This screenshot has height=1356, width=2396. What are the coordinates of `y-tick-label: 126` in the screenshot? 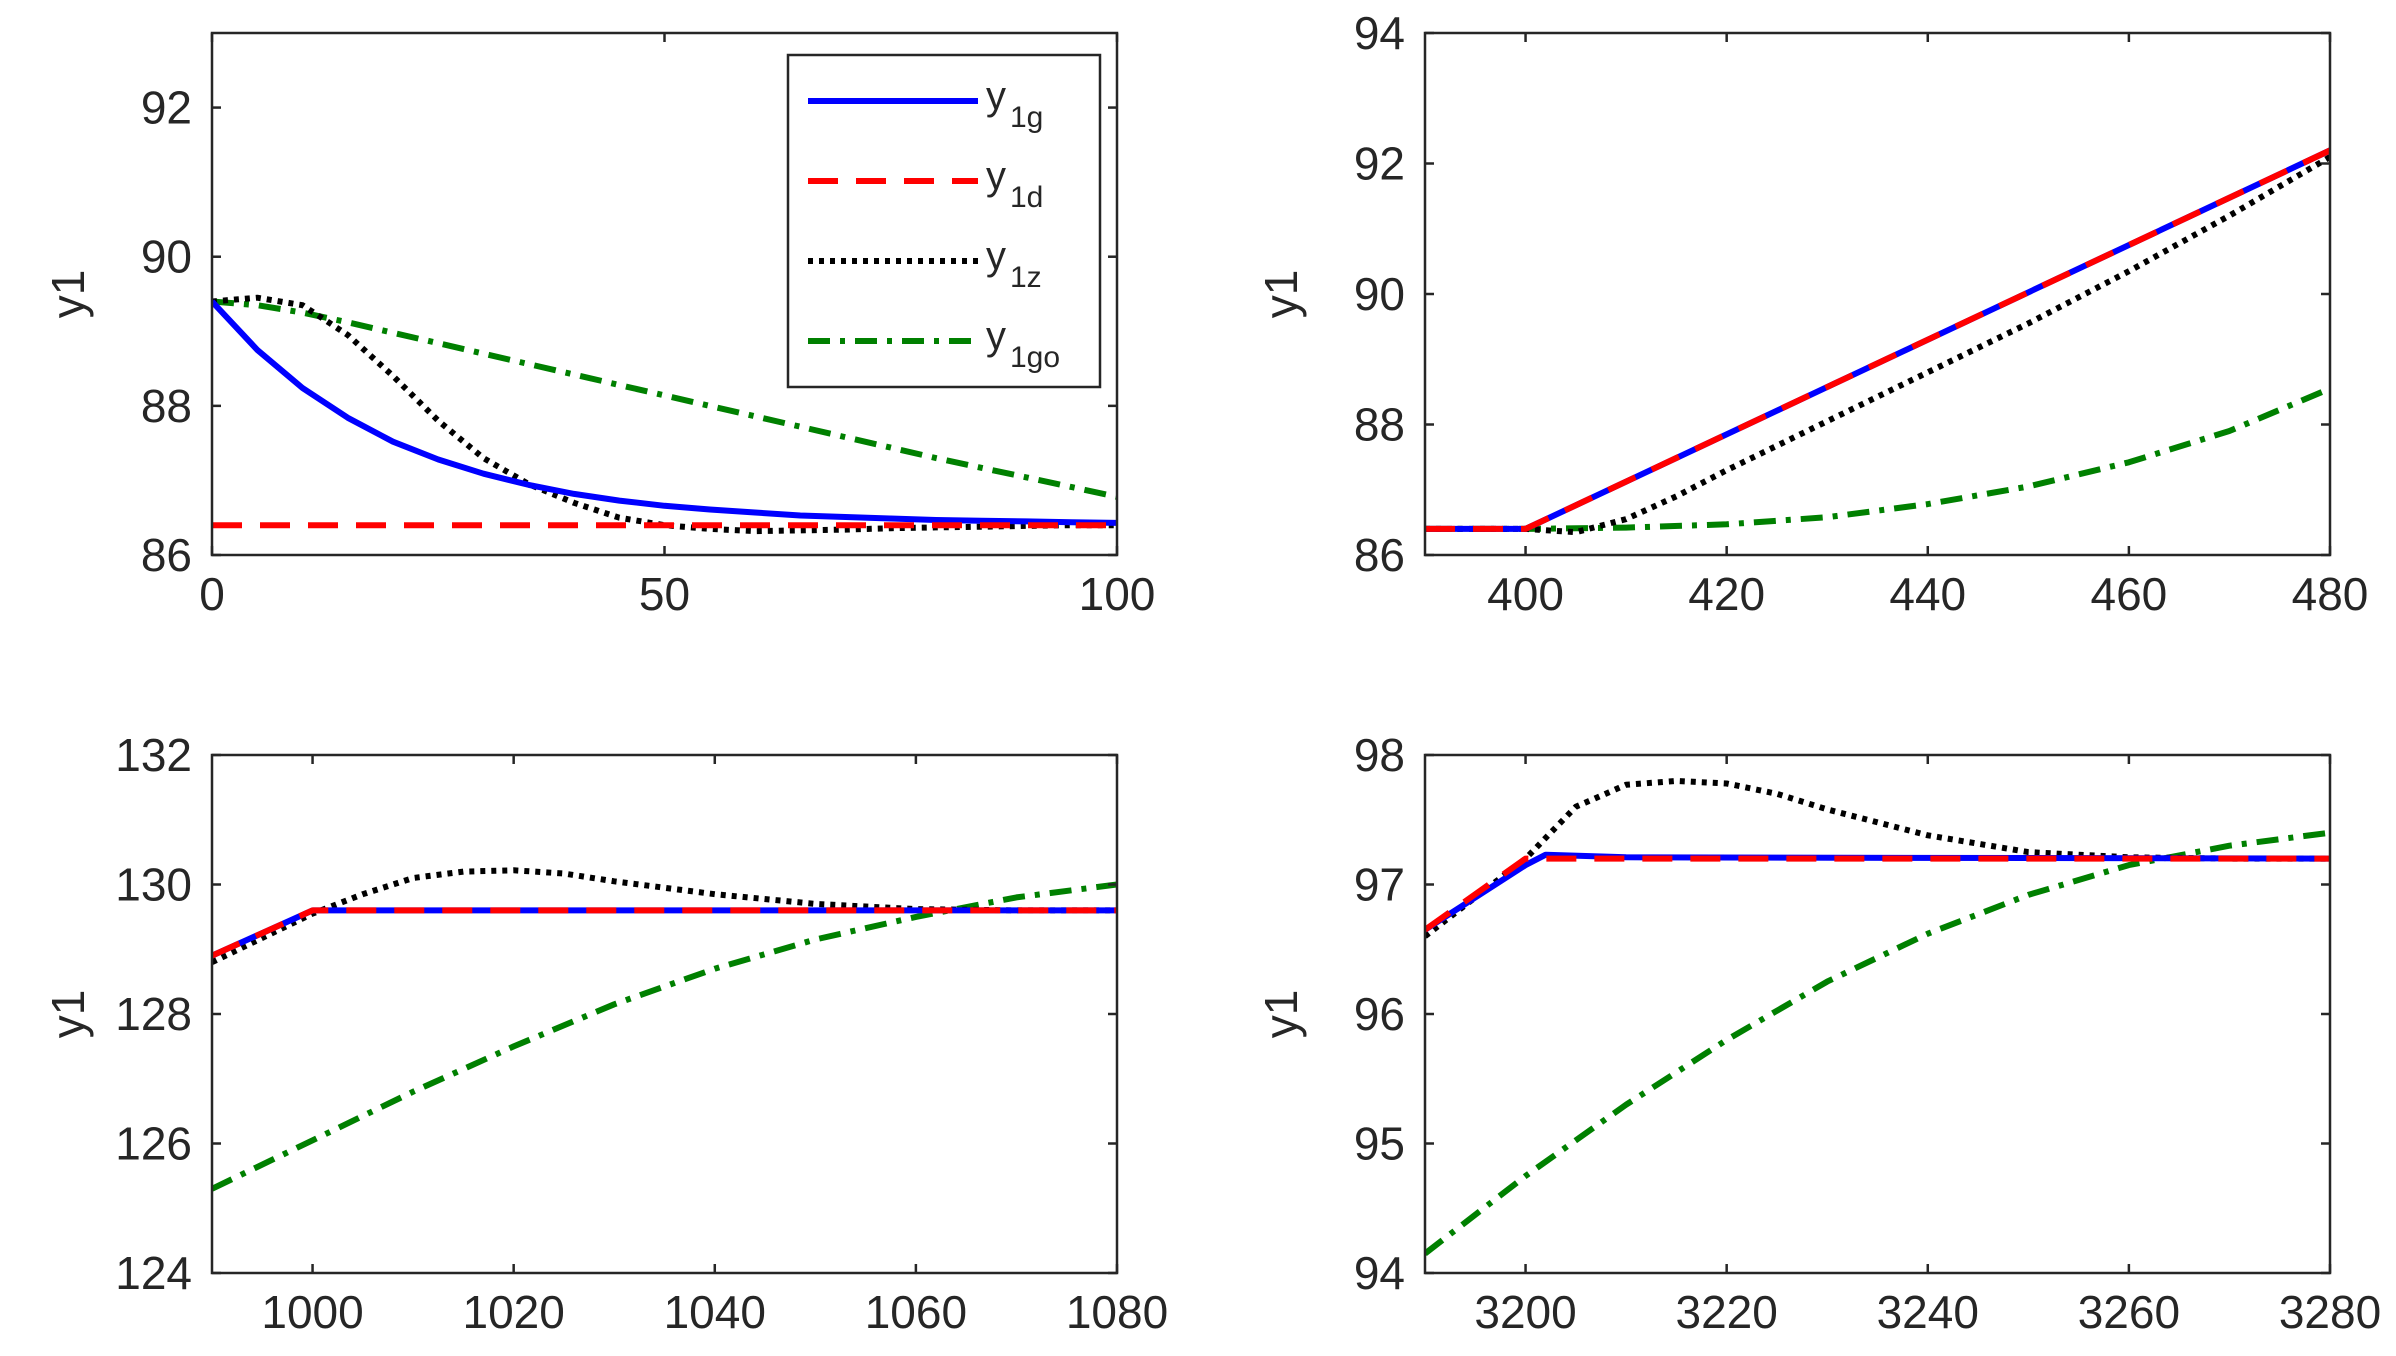 It's located at (153, 1144).